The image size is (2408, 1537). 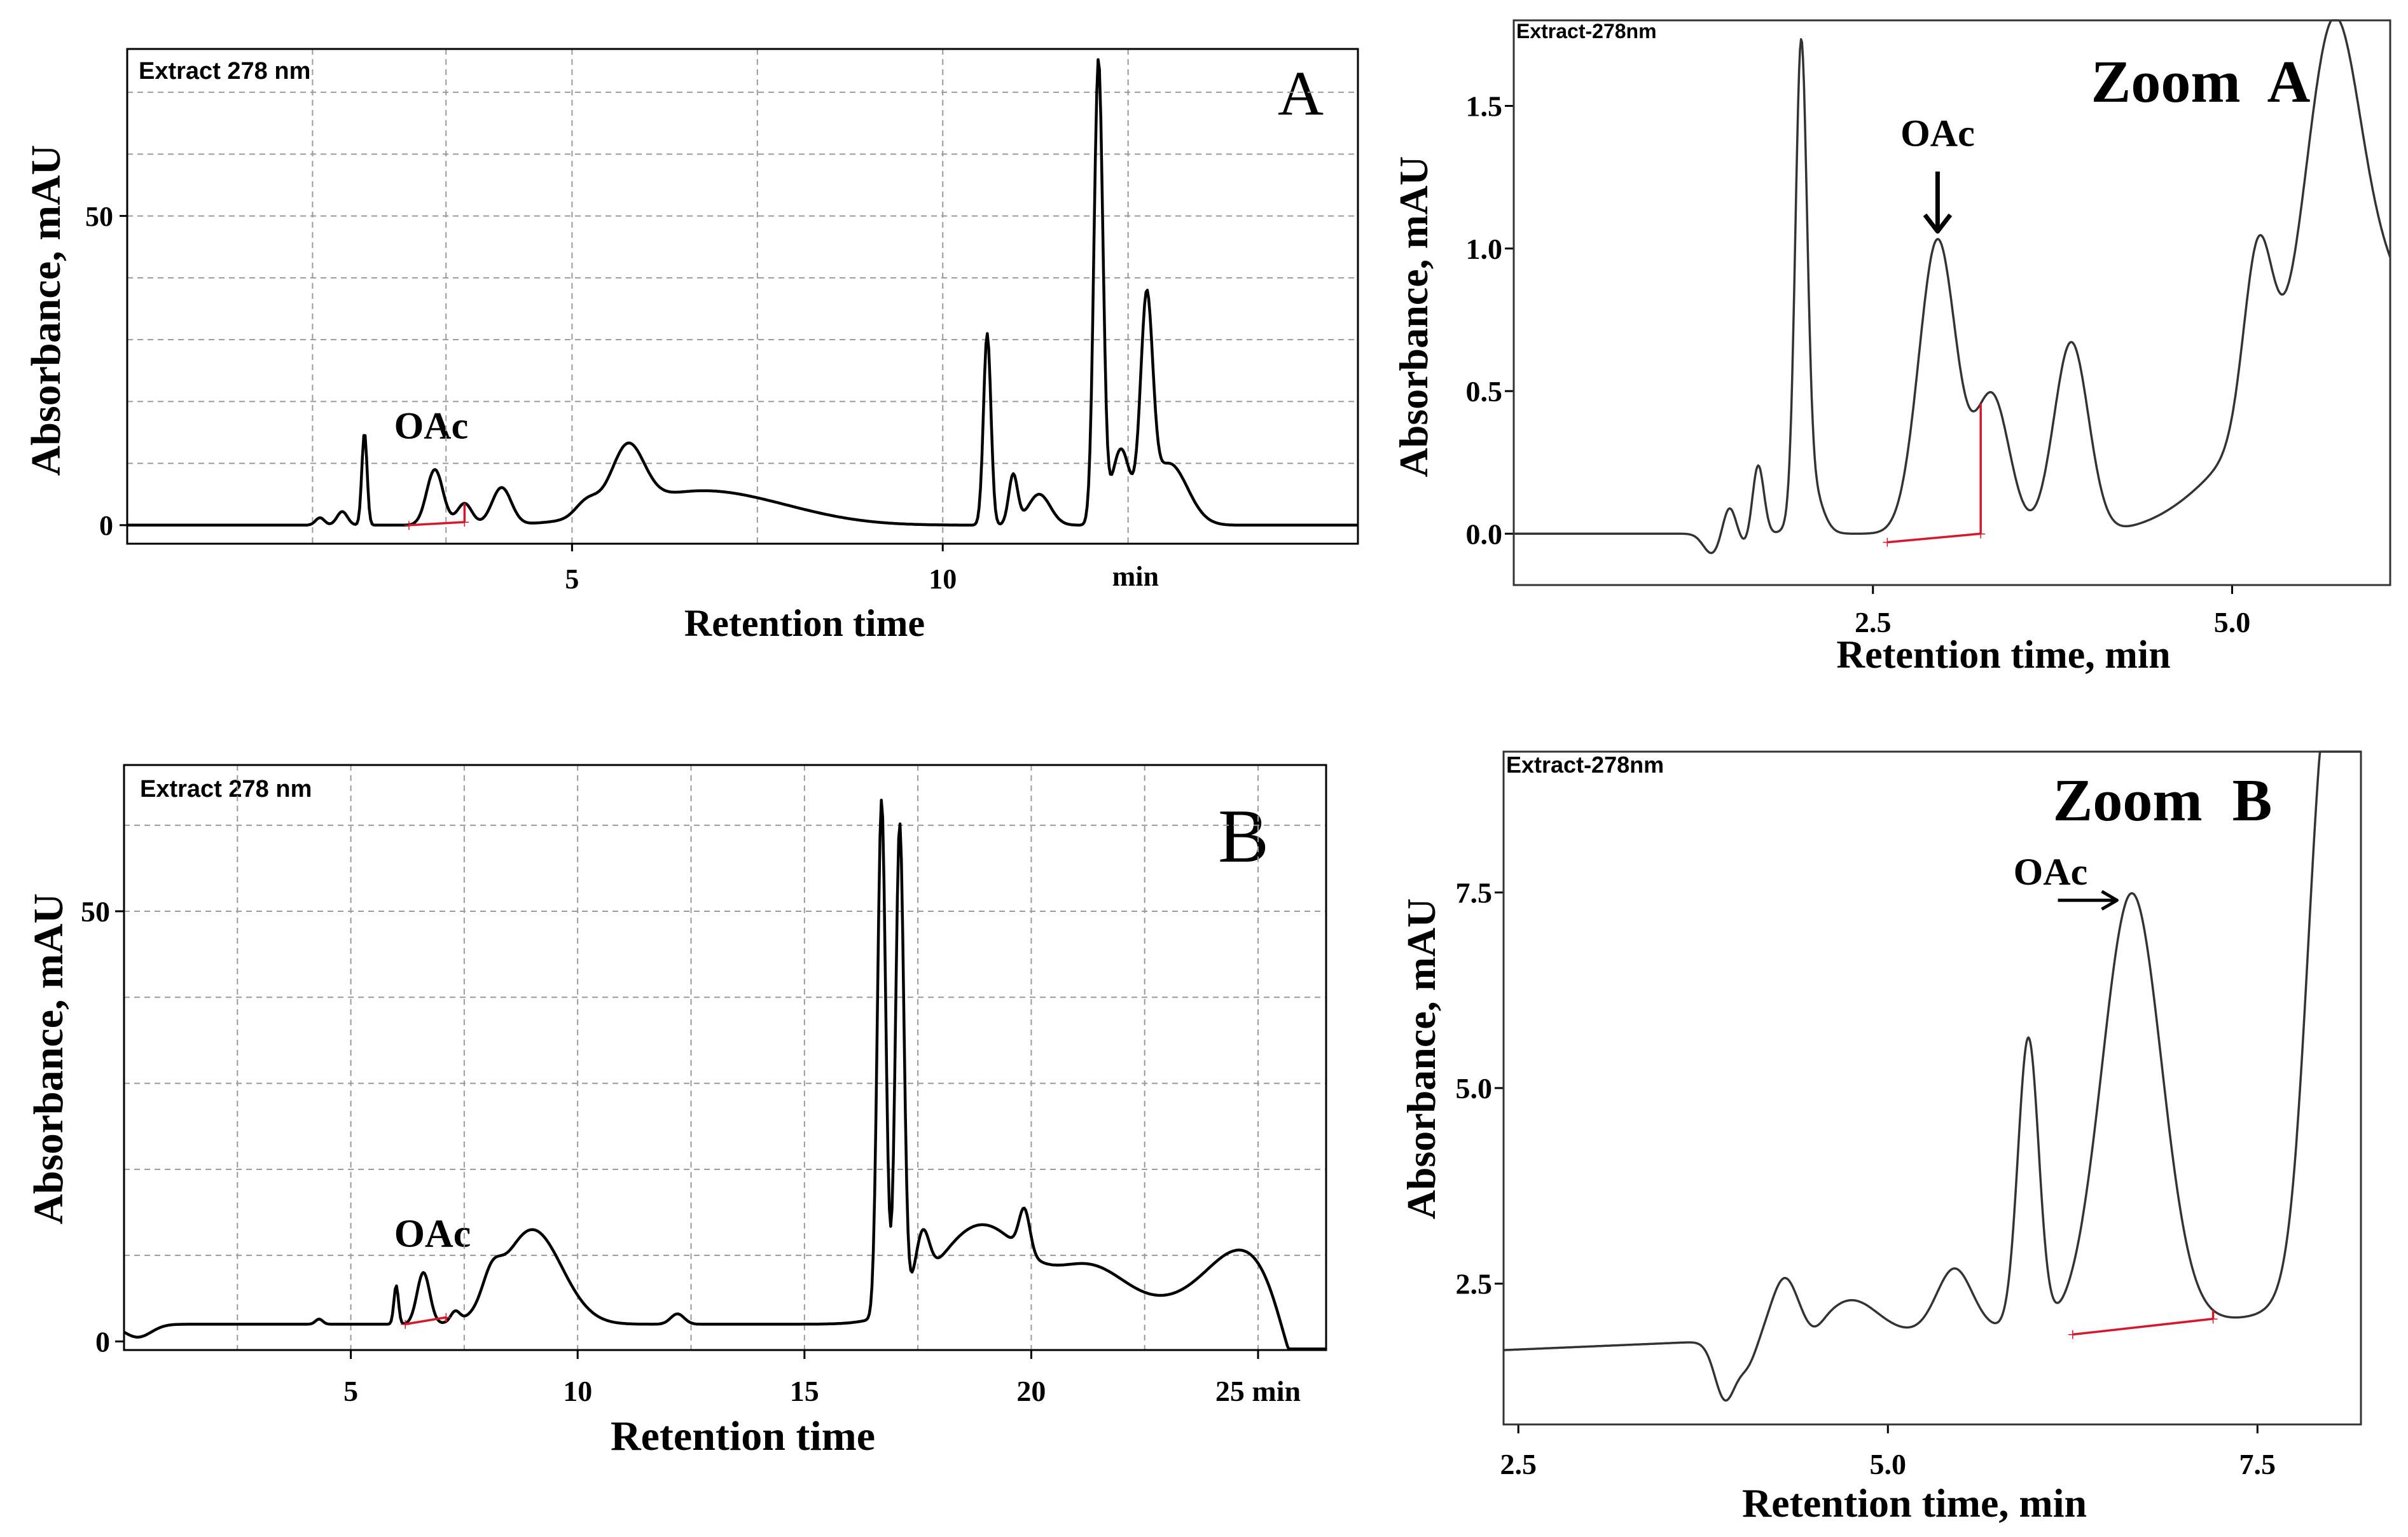 I want to click on panel-a-y-axis-title: Absorbance, mAU, so click(x=46, y=310).